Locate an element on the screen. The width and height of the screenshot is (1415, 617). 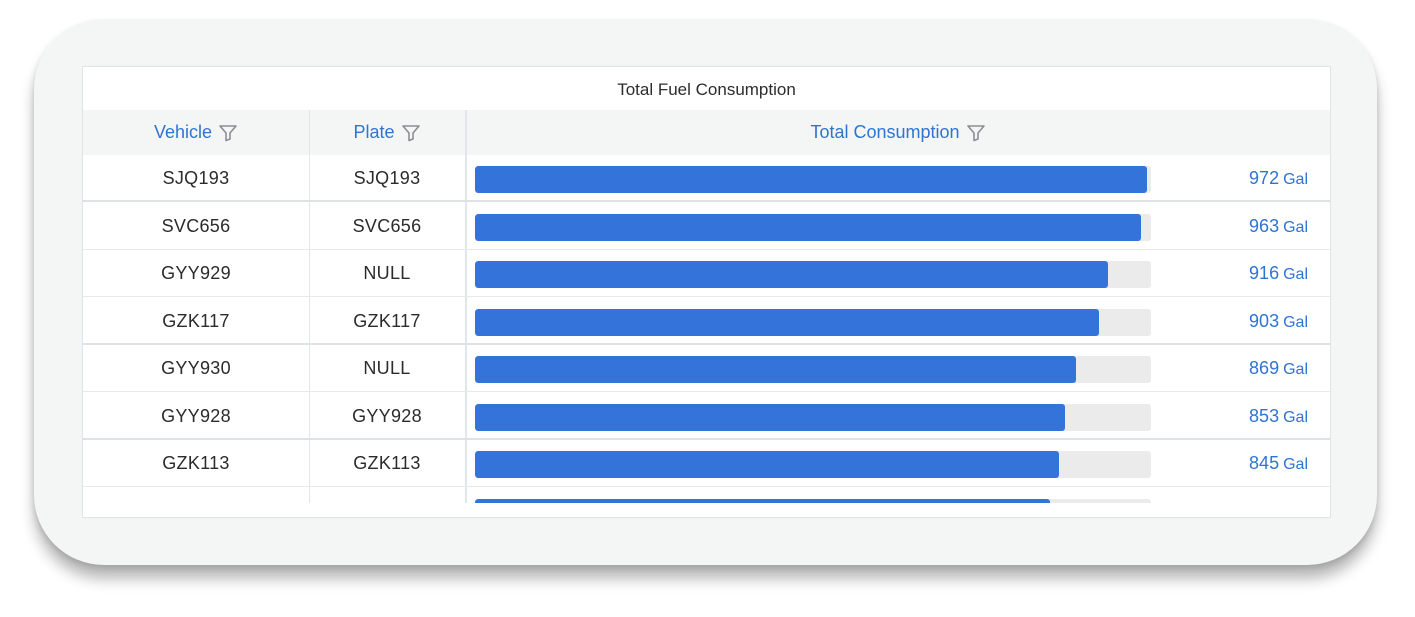
consumption-number: 972 is located at coordinates (1264, 178).